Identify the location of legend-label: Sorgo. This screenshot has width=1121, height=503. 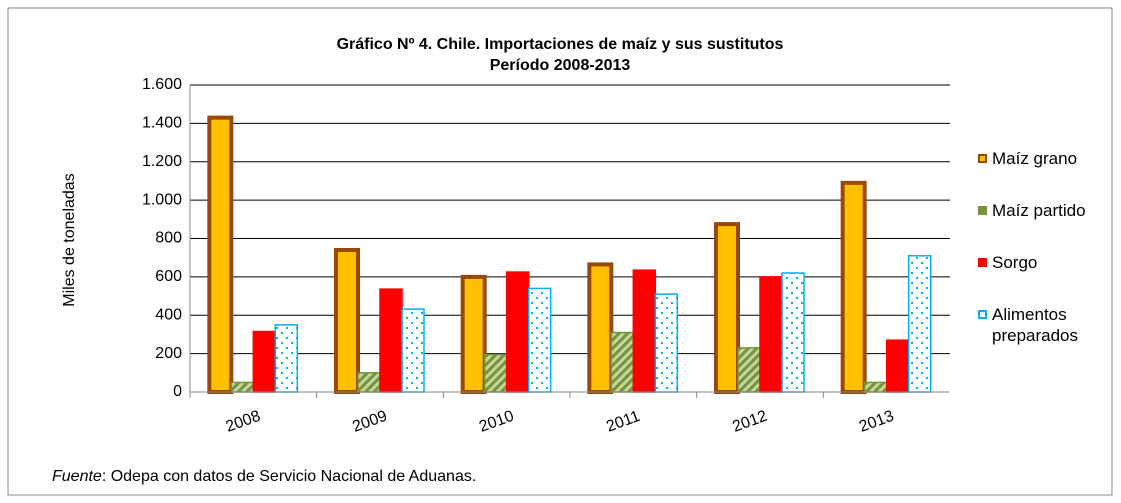
(1015, 262).